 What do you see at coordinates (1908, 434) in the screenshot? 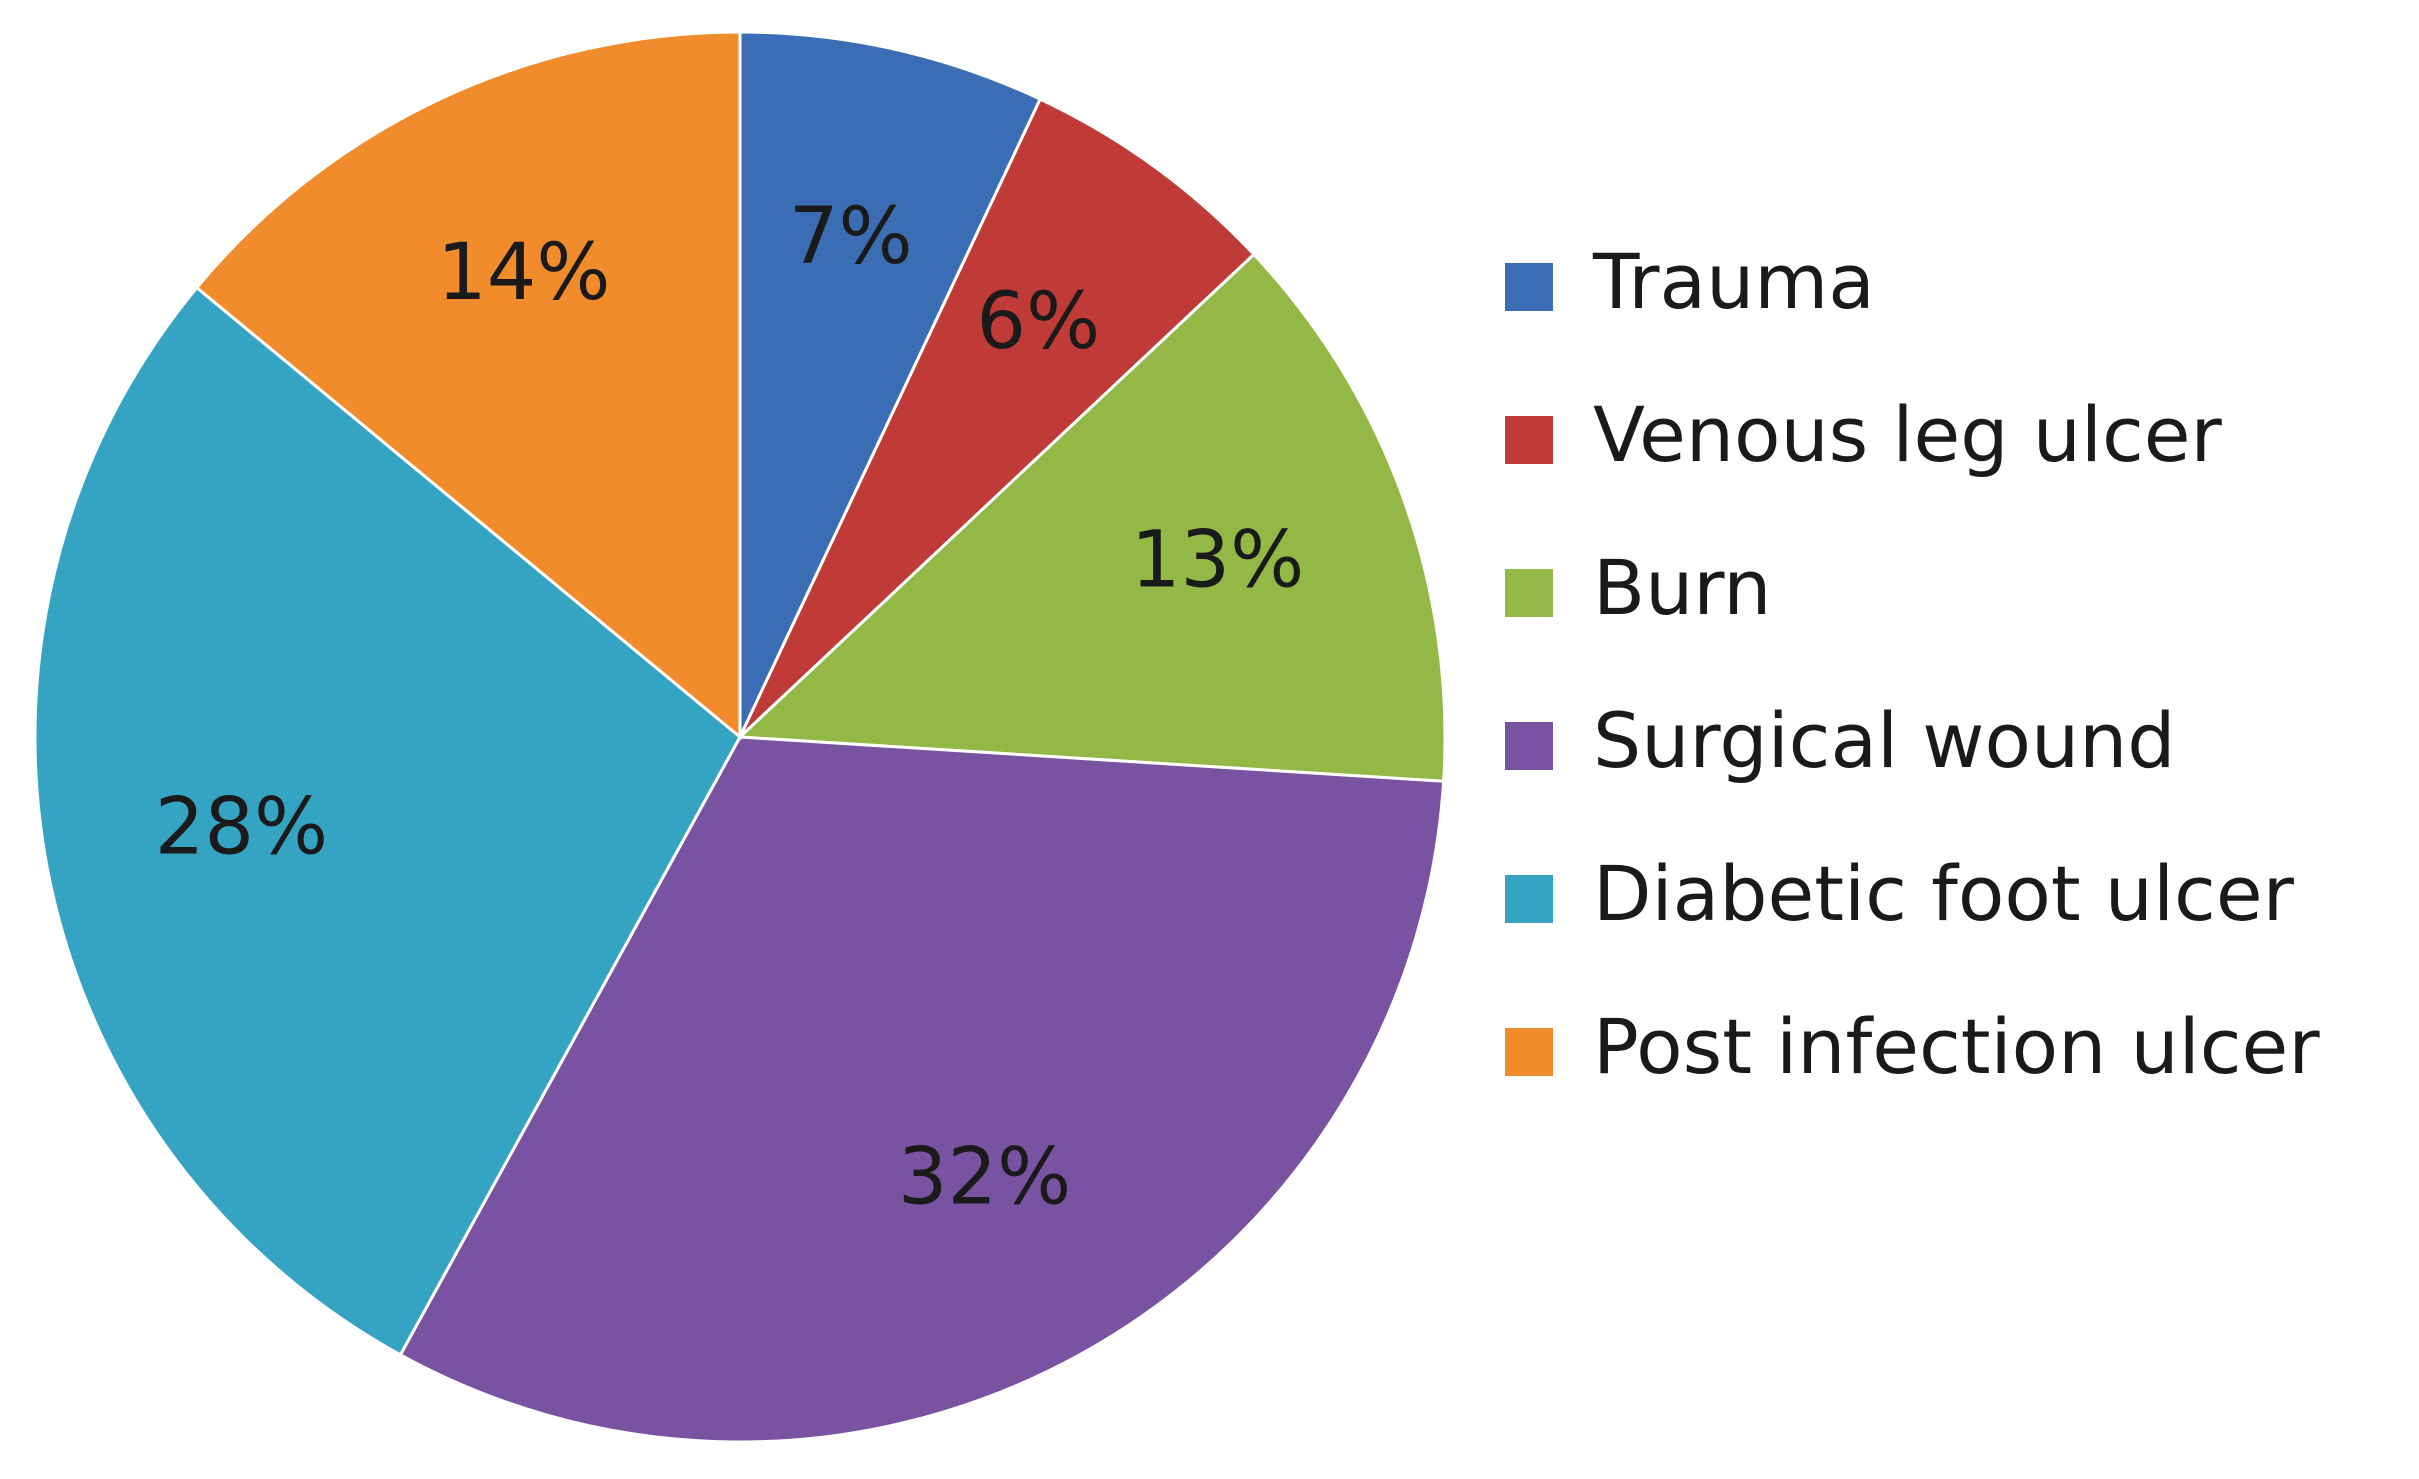
I see `legend-label: Venous leg ulcer` at bounding box center [1908, 434].